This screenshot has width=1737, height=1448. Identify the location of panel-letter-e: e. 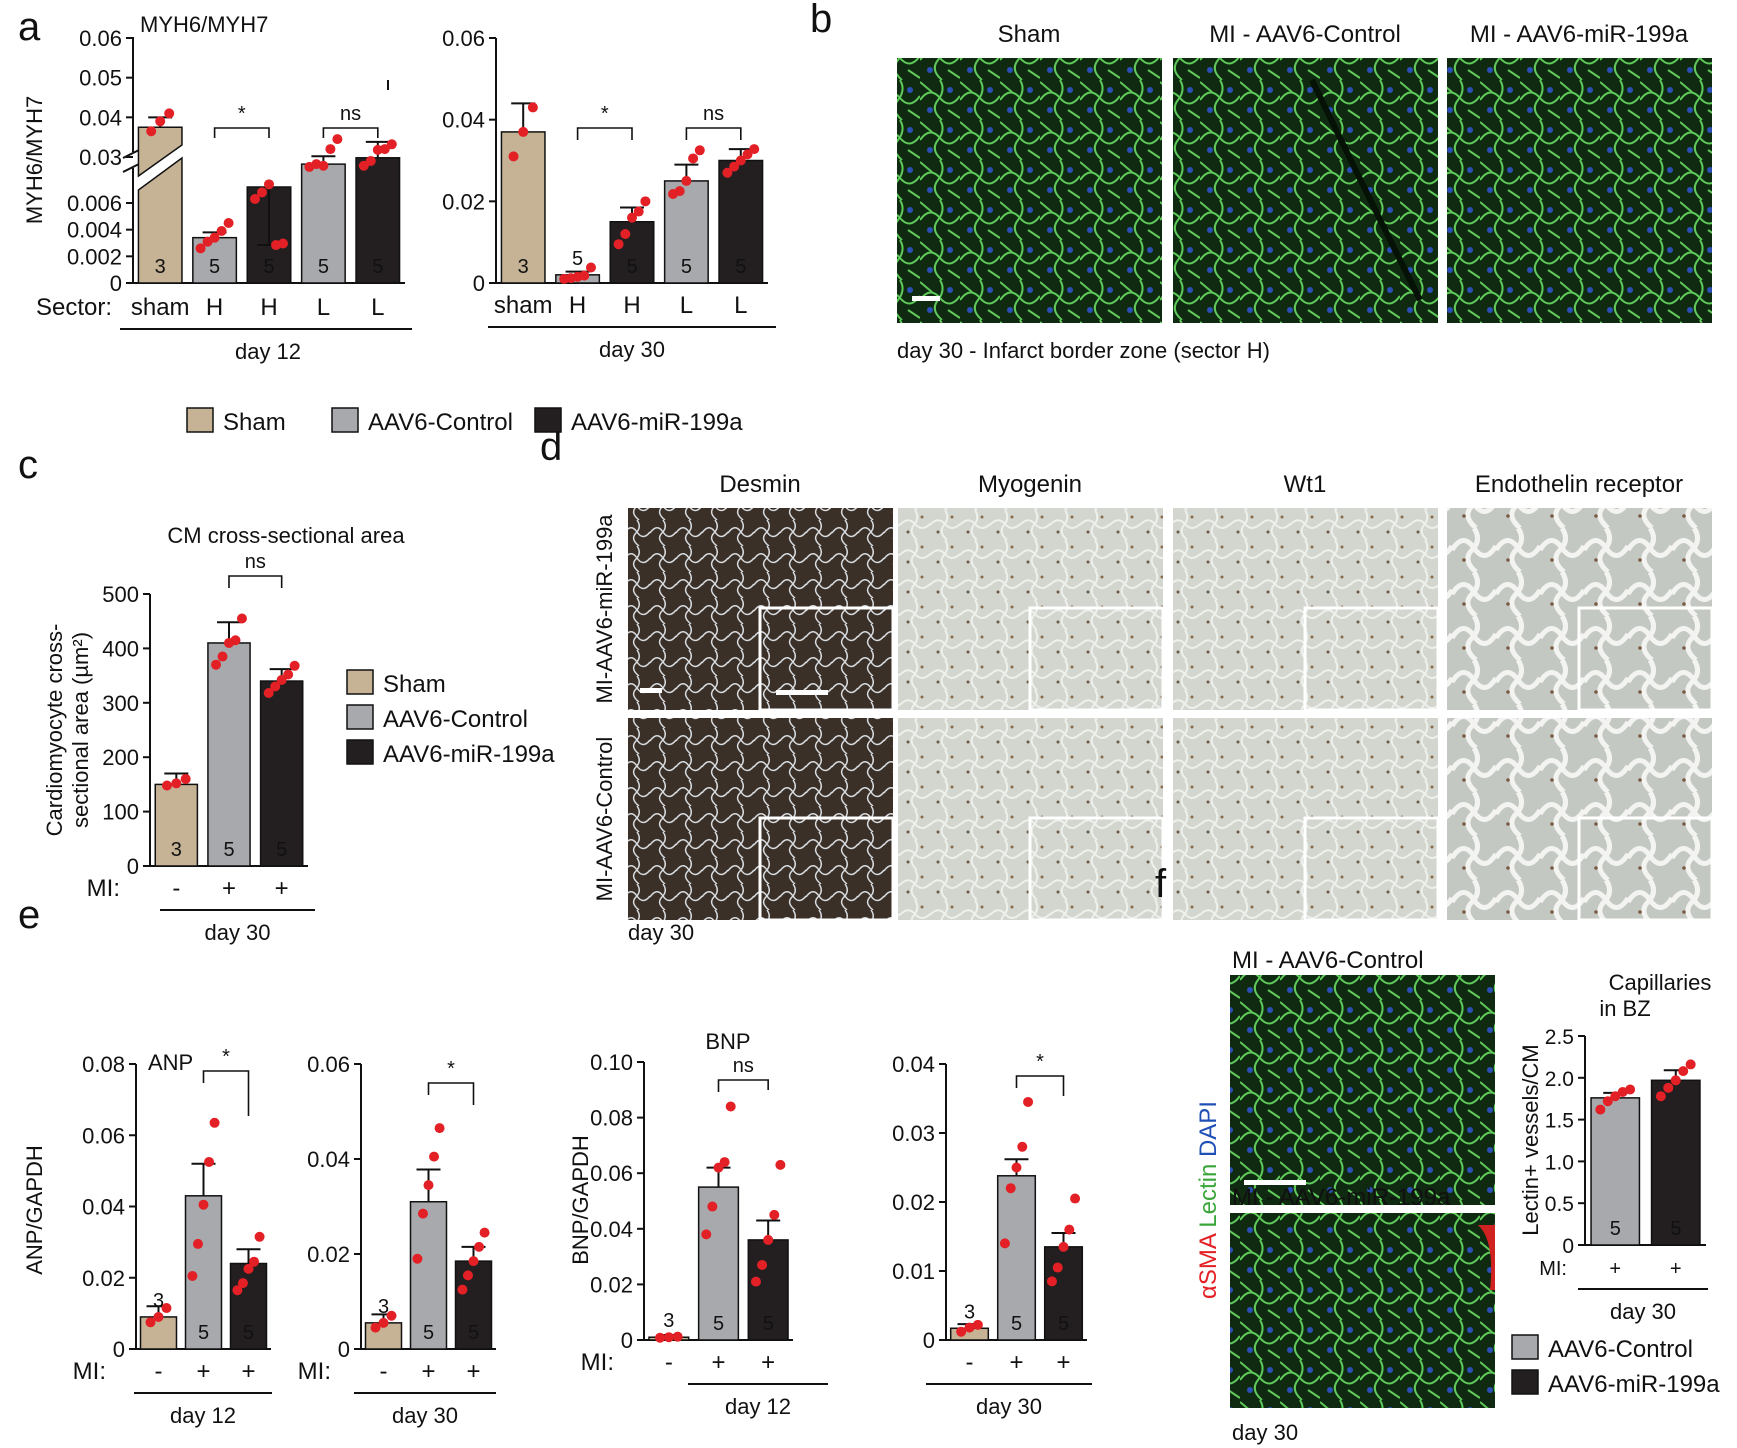
(29, 915).